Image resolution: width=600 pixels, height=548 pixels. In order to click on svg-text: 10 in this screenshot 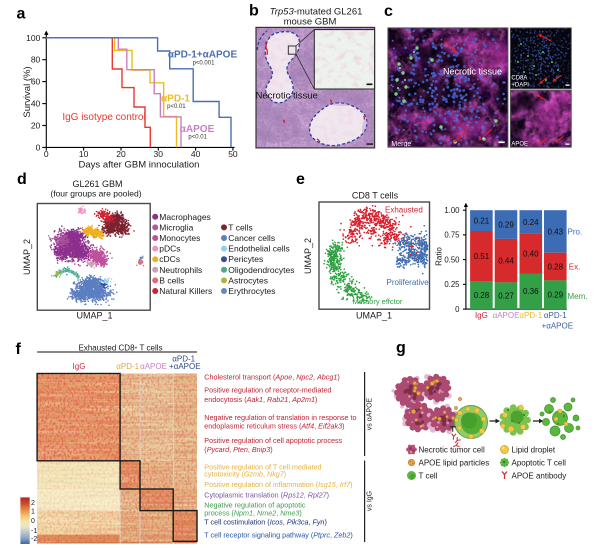, I will do `click(84, 154)`.